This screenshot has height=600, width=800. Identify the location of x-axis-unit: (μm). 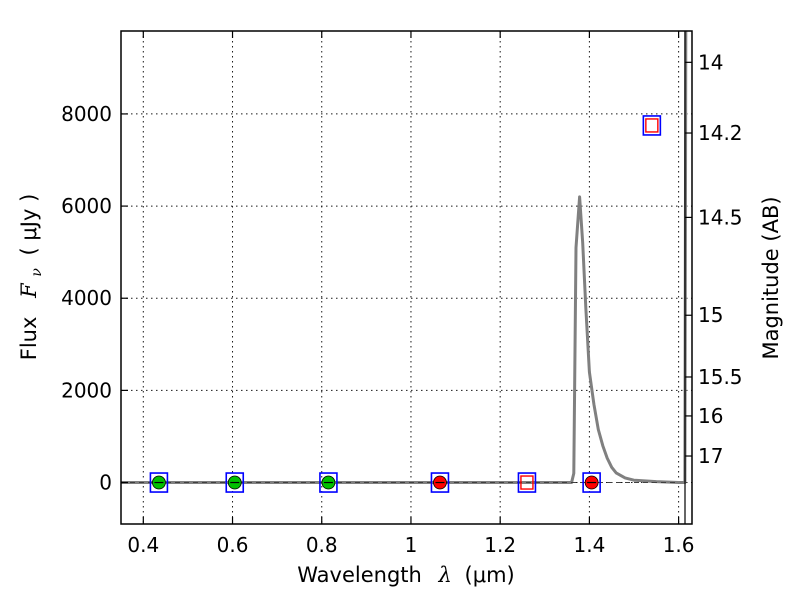
(490, 575).